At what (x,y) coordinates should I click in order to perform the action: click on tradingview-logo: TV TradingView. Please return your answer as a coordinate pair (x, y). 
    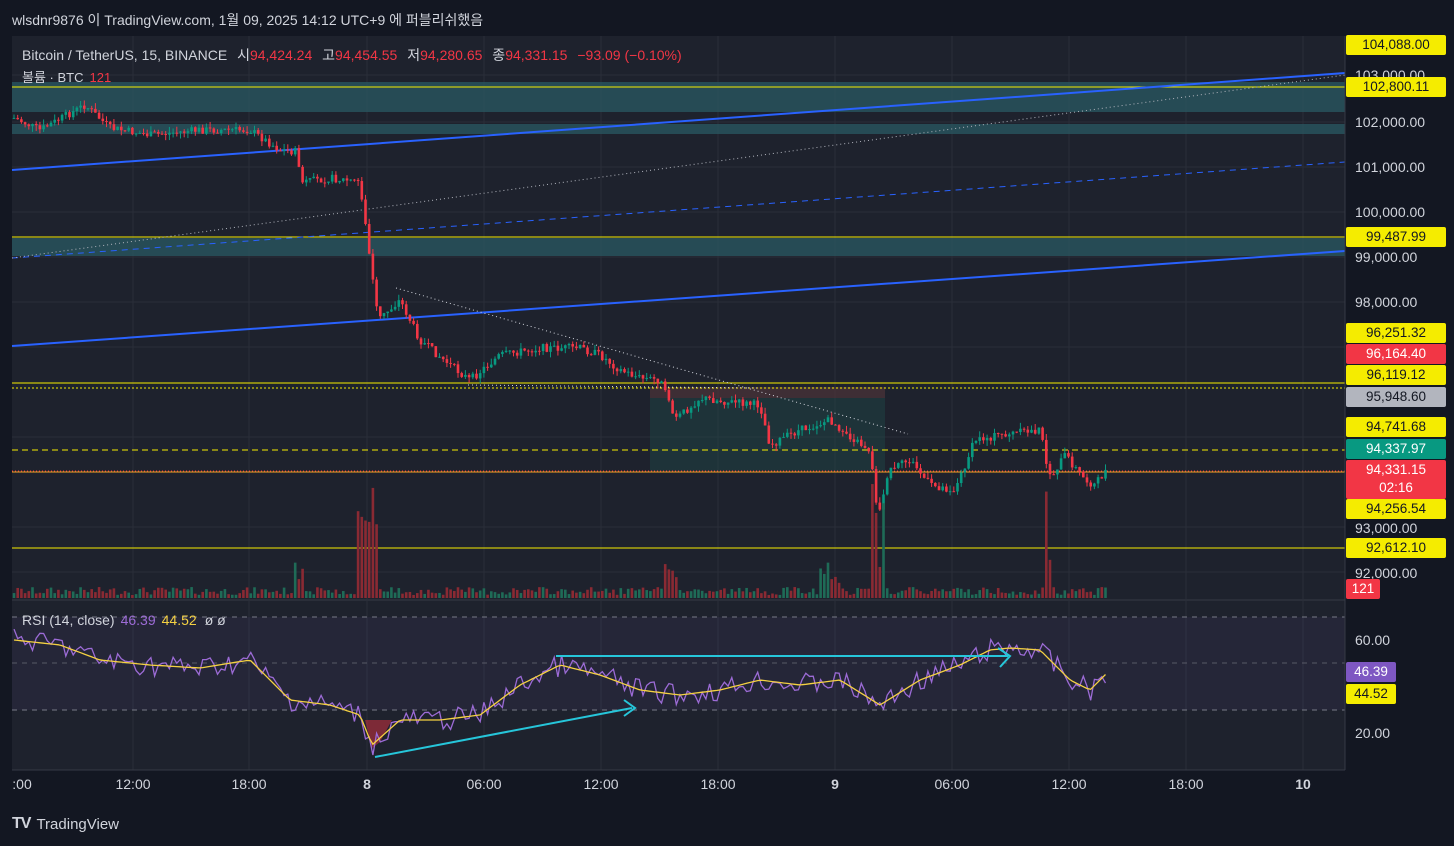
    Looking at the image, I should click on (65, 824).